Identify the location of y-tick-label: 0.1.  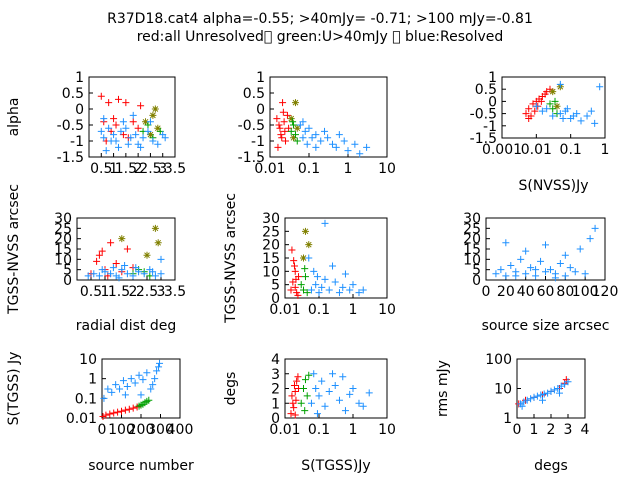
(86, 399).